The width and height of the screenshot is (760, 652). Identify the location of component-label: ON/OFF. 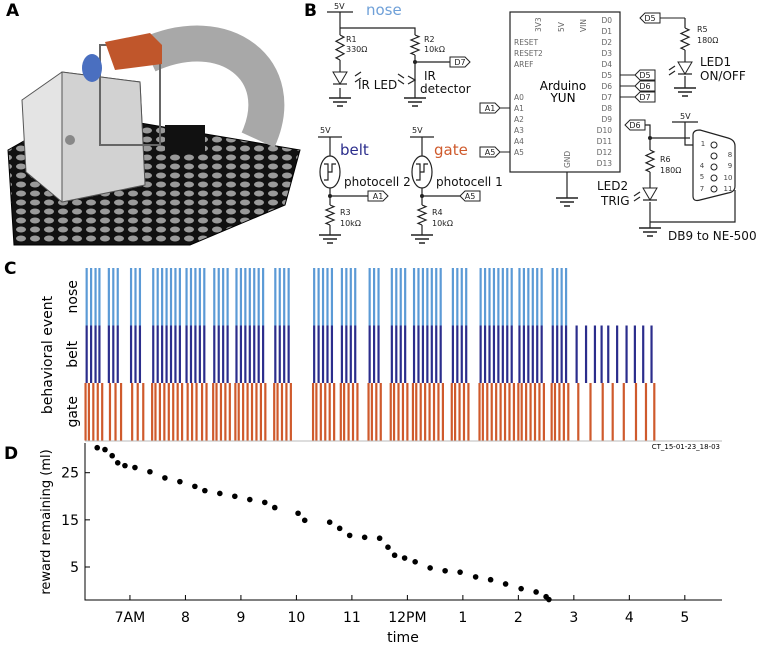
(723, 76).